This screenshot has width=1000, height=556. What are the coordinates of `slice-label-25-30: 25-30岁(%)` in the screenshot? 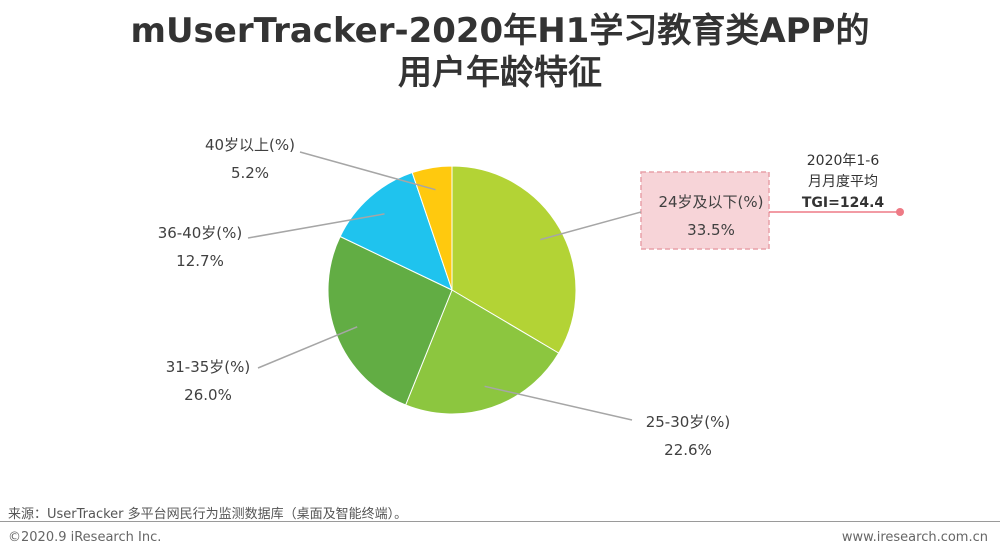 It's located at (688, 422).